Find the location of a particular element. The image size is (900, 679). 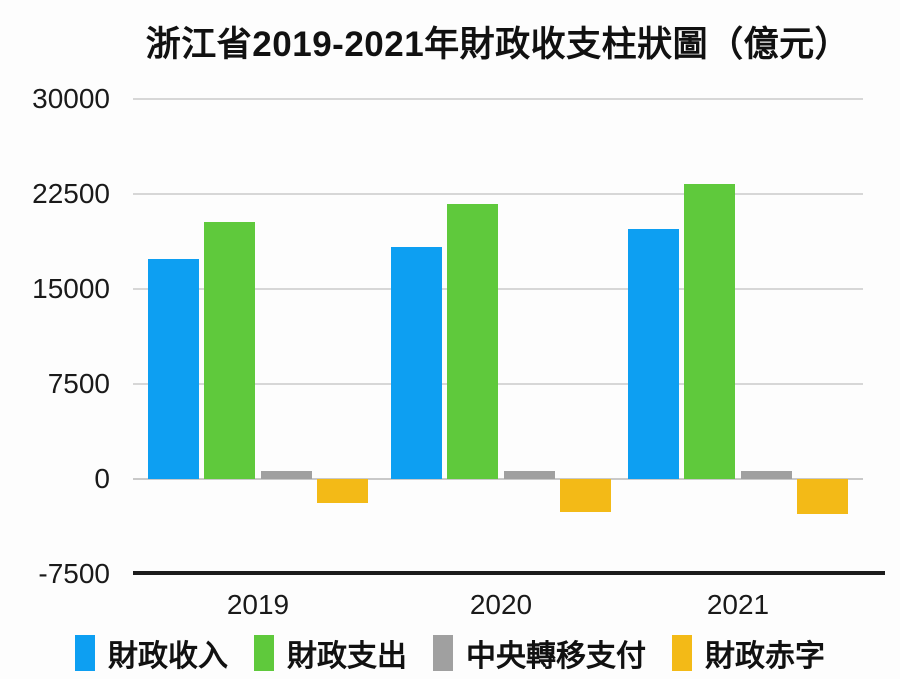

bar-財政支出-2019 is located at coordinates (230, 350).